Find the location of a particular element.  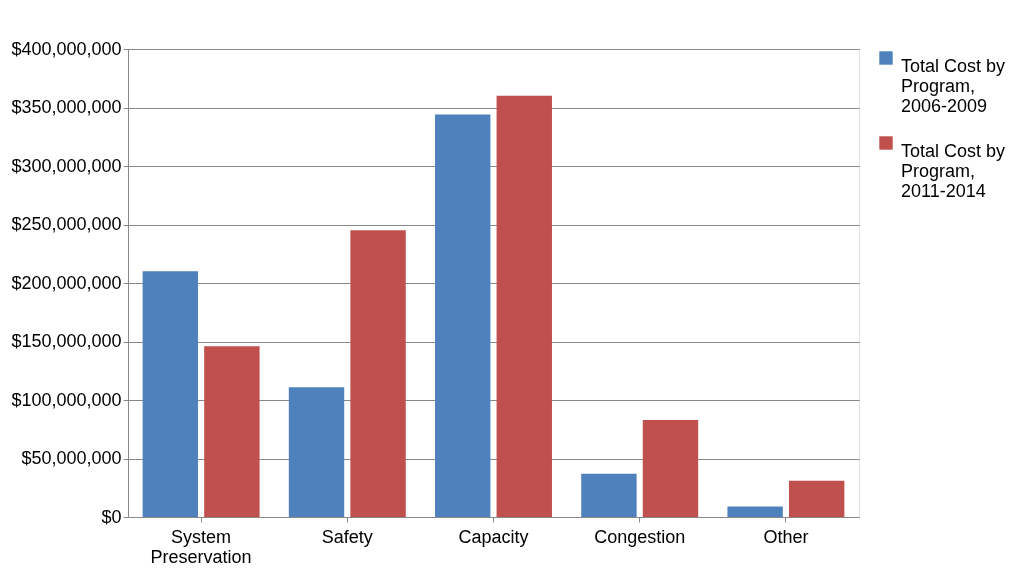

y-tick-label: $150,000,000 is located at coordinates (66, 341).